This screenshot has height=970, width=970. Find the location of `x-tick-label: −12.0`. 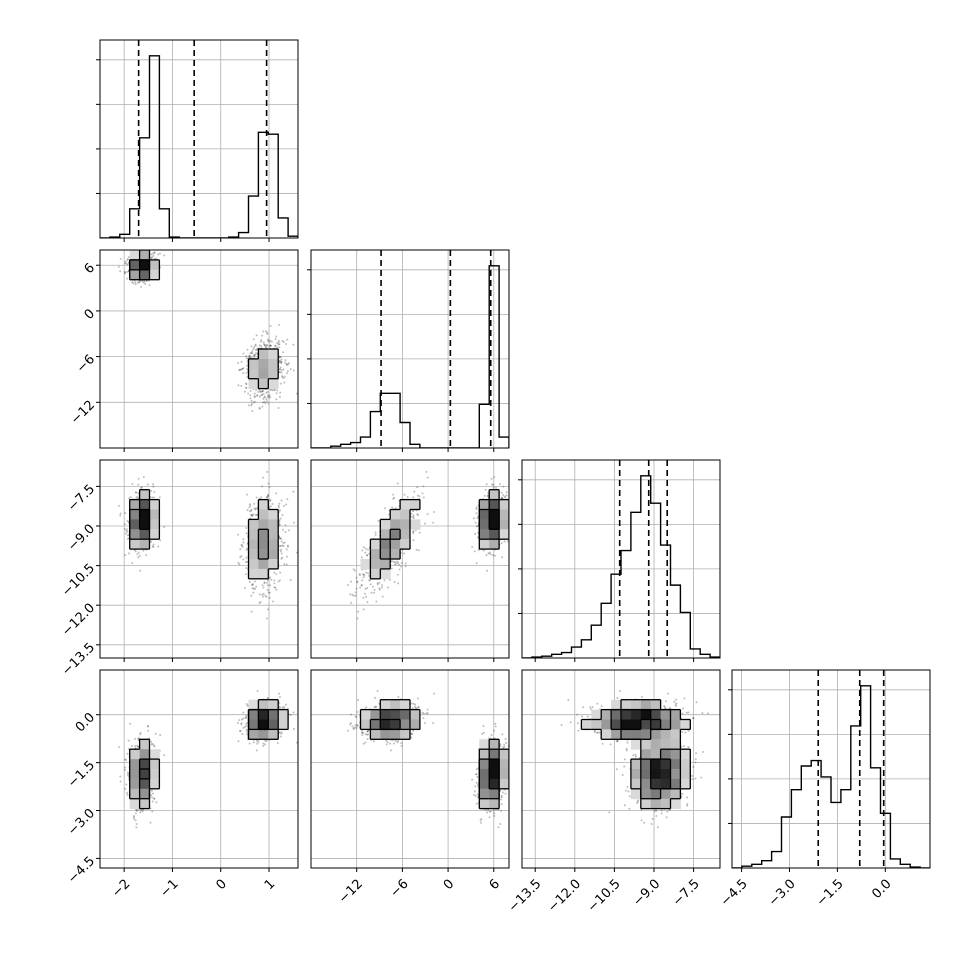

x-tick-label: −12.0 is located at coordinates (564, 896).